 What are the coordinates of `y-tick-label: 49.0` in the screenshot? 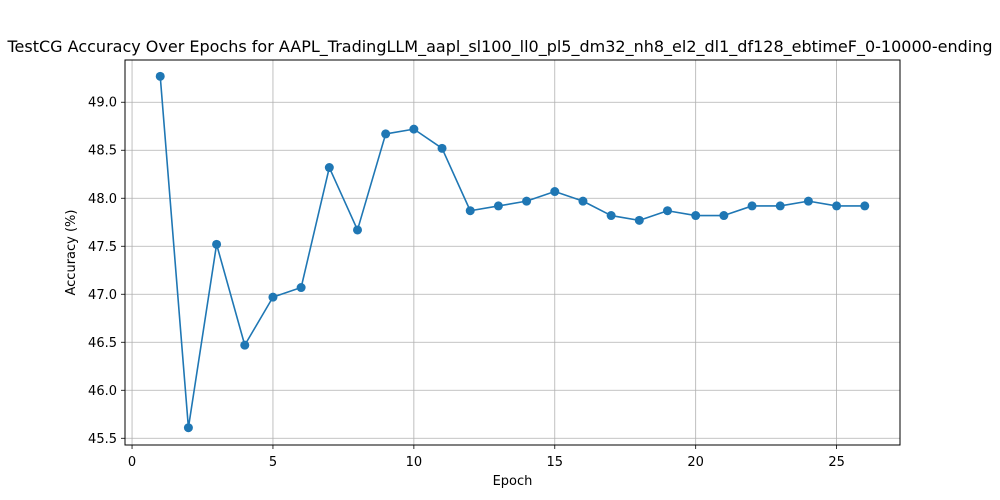 It's located at (102, 103).